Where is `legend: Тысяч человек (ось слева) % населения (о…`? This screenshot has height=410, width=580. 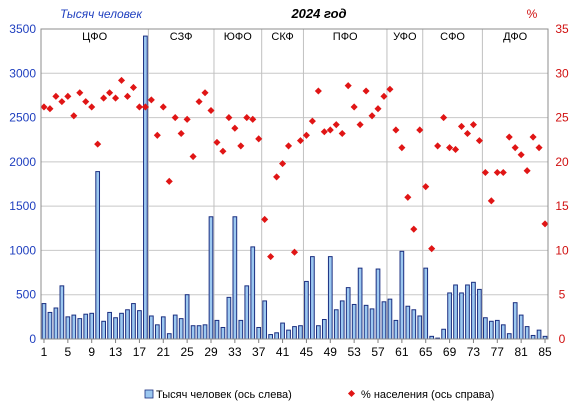
legend: Тысяч человек (ось слева) % населения (о… is located at coordinates (319, 395).